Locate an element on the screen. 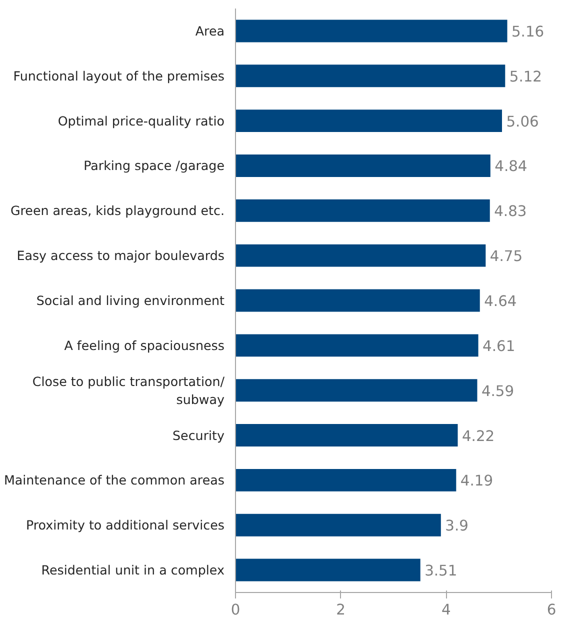  data-label: 4.84 is located at coordinates (511, 167).